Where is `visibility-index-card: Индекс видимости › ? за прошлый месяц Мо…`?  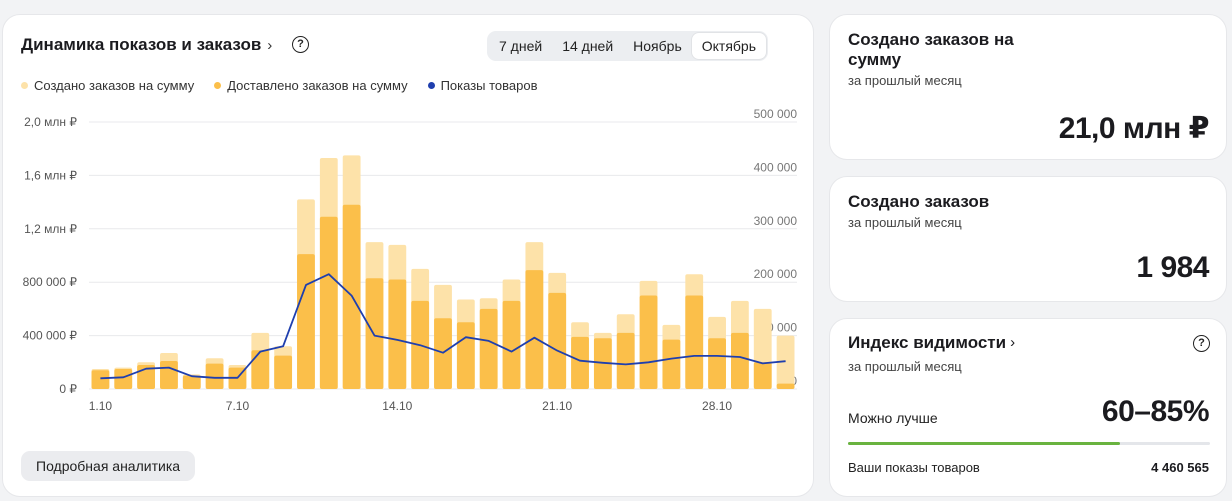 visibility-index-card: Индекс видимости › ? за прошлый месяц Мо… is located at coordinates (1028, 407).